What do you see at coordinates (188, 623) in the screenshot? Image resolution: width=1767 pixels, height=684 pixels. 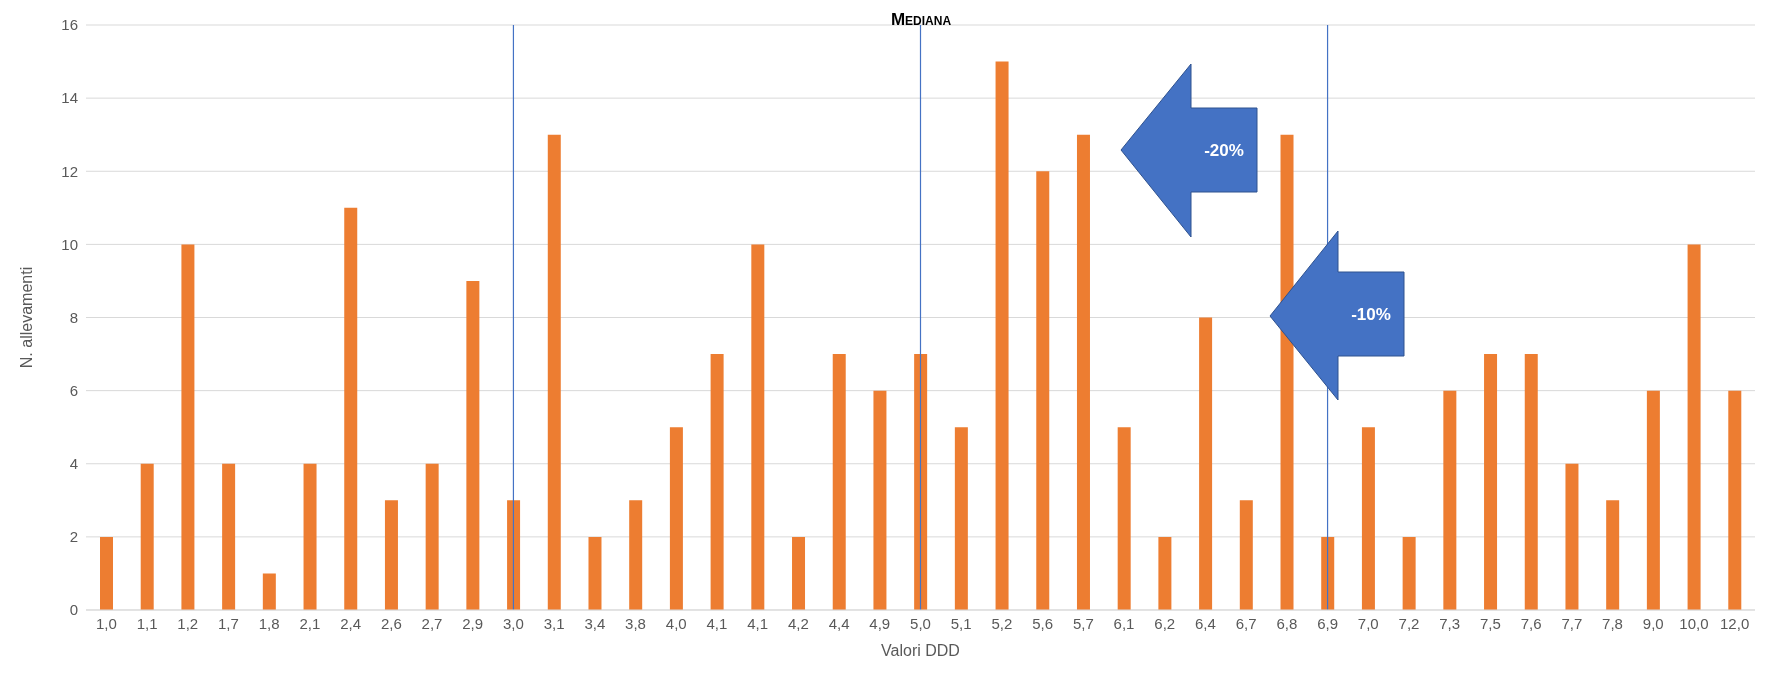 I see `x-tick-label: 1,2` at bounding box center [188, 623].